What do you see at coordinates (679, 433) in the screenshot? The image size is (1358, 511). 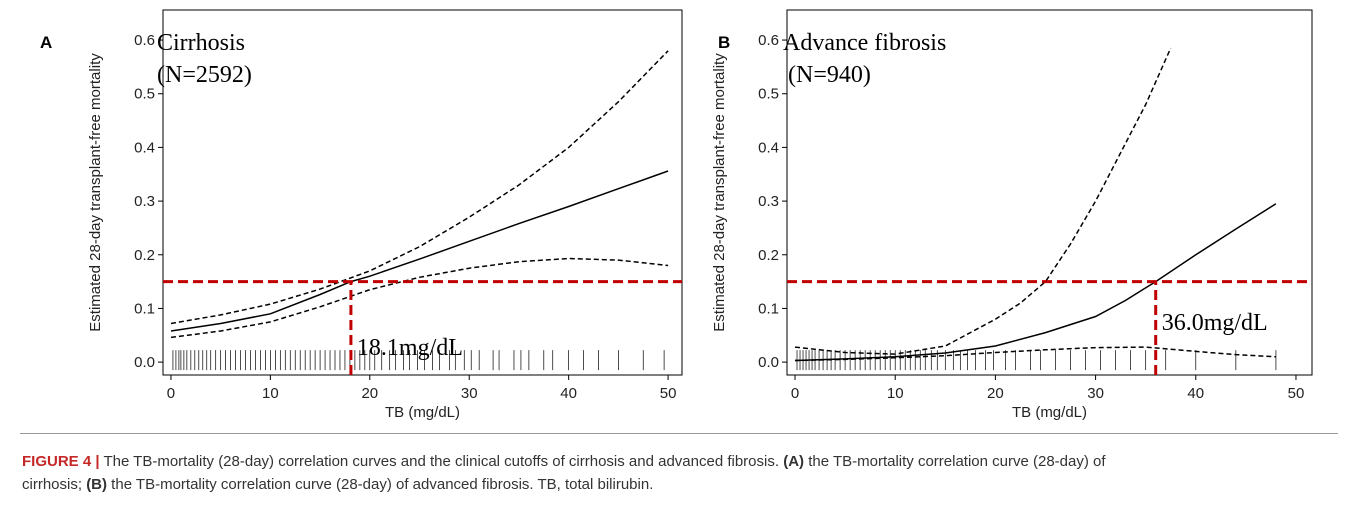 I see `caption-rule` at bounding box center [679, 433].